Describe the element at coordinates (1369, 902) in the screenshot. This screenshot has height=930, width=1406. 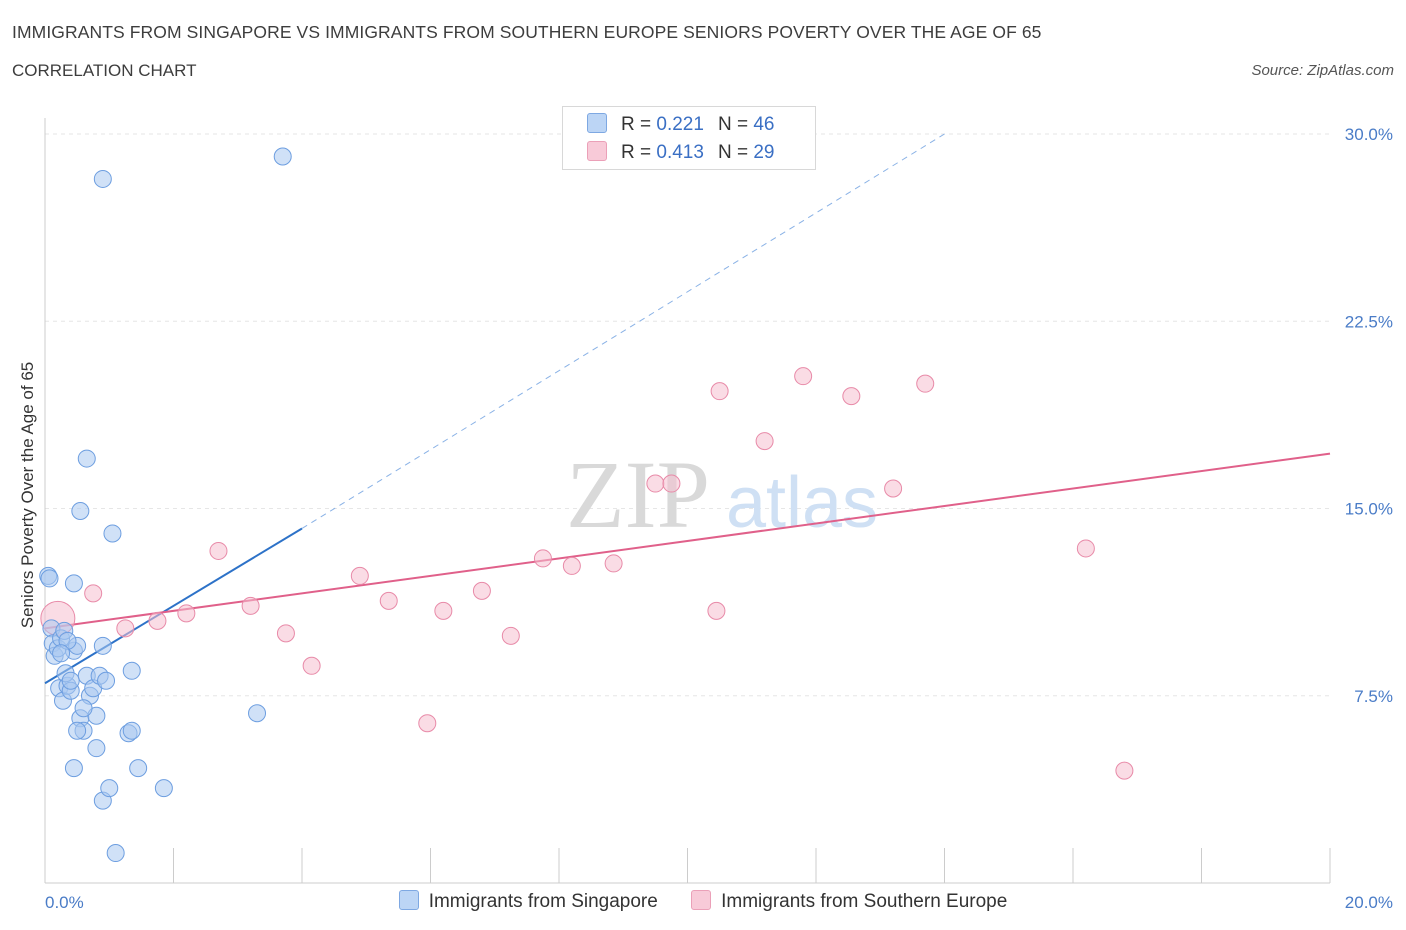
I see `x-tick-label-1: 20.0%` at that location.